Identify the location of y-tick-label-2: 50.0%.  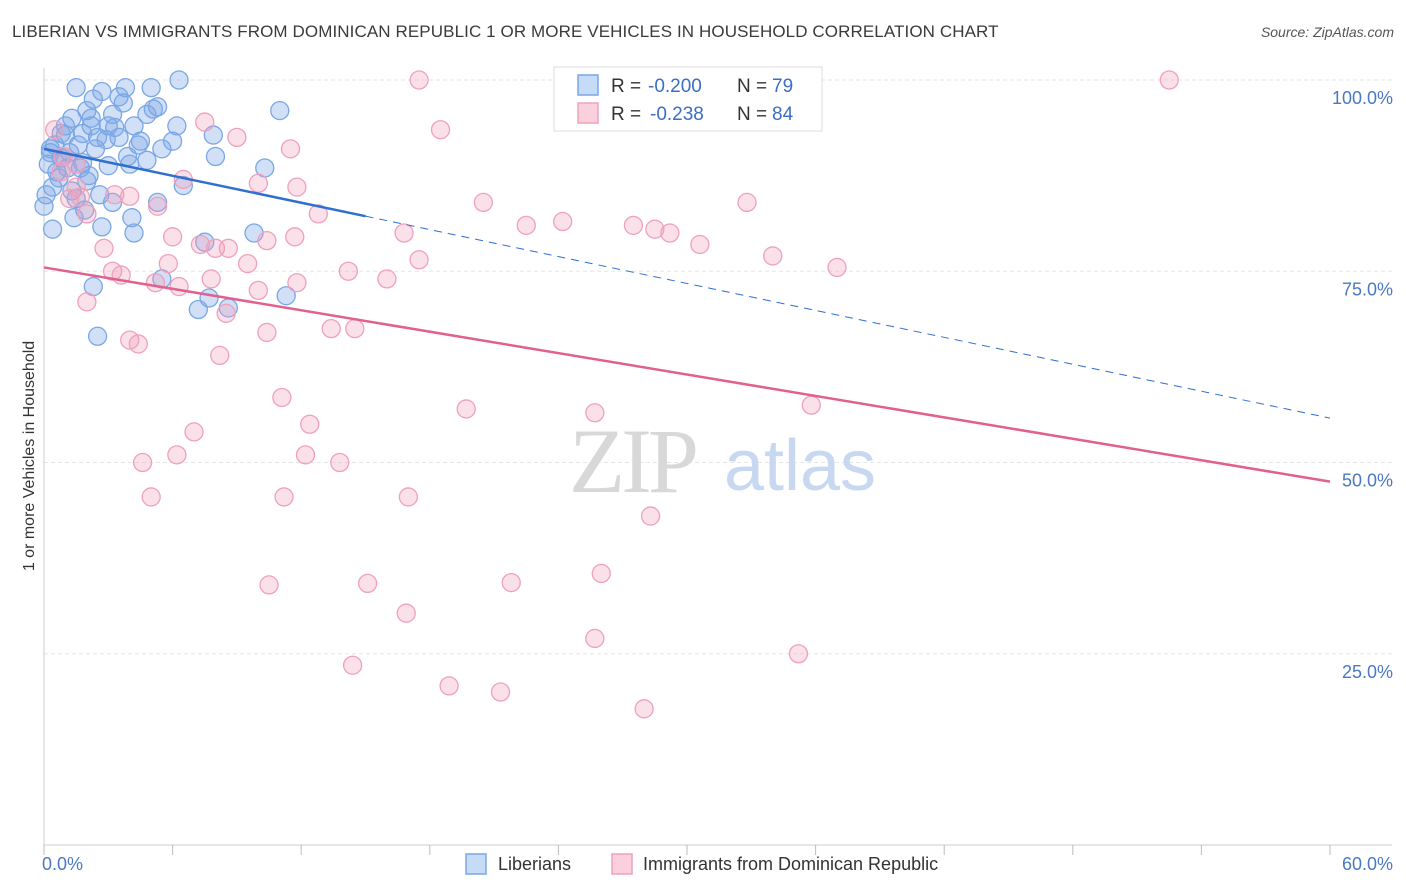
(1367, 481).